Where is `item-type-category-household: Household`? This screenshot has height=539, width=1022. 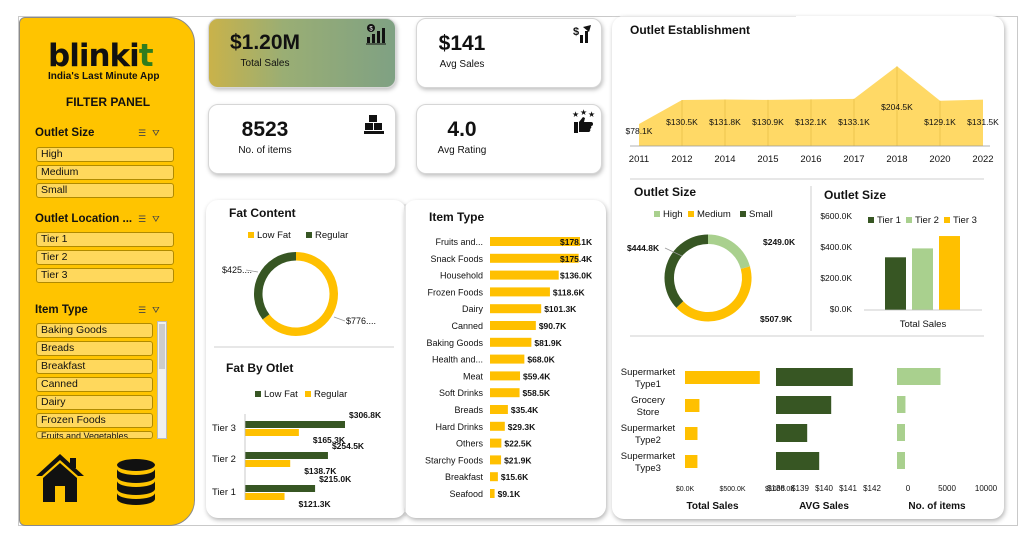 item-type-category-household: Household is located at coordinates (461, 276).